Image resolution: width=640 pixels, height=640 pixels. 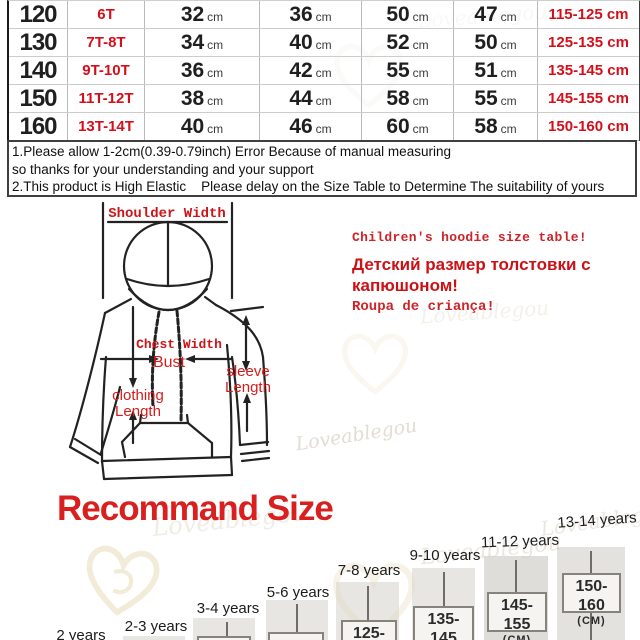 What do you see at coordinates (38, 70) in the screenshot?
I see `cell-height: 140` at bounding box center [38, 70].